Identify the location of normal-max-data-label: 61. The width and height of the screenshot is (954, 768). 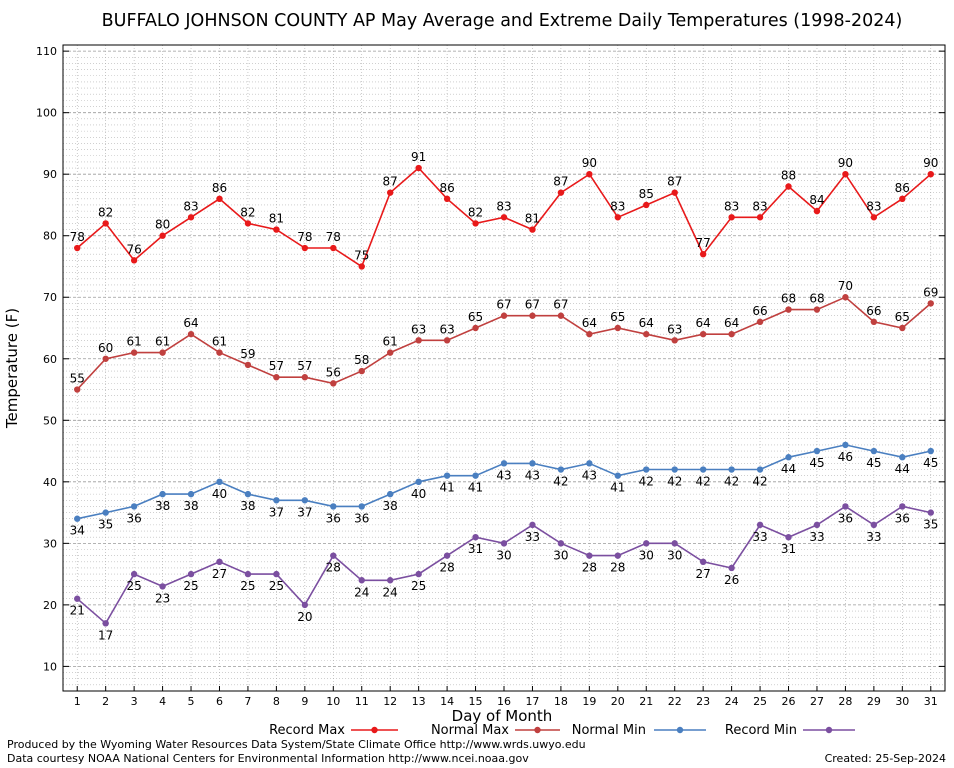
(162, 342).